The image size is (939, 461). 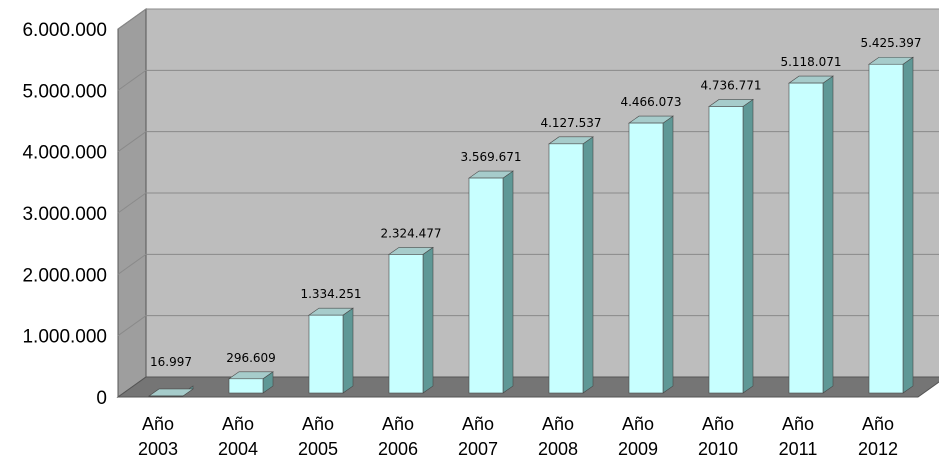 I want to click on data-label: 4.736.771, so click(x=730, y=85).